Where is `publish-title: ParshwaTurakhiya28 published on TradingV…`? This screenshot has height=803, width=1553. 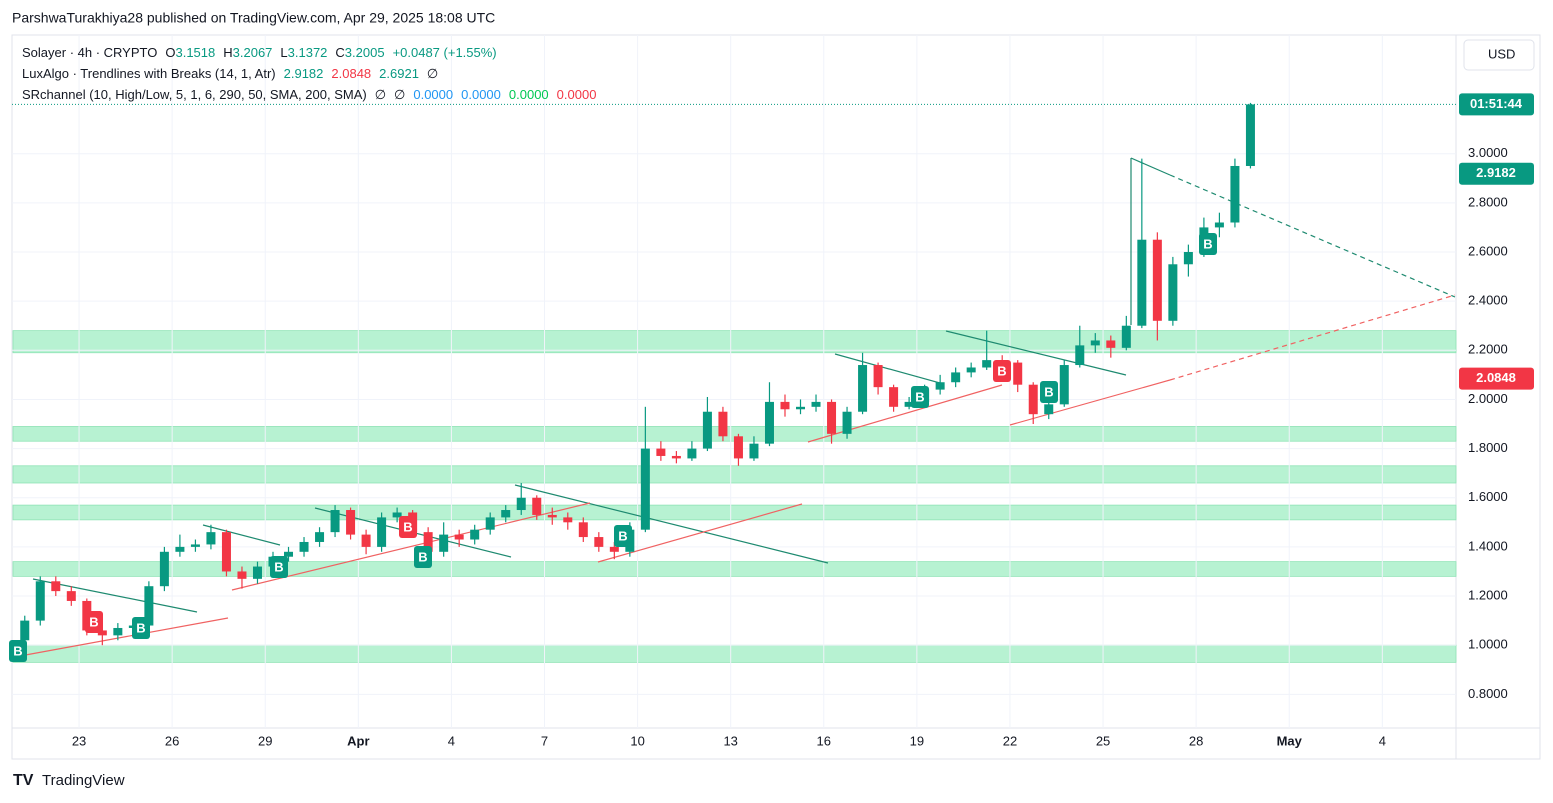
publish-title: ParshwaTurakhiya28 published on TradingV… is located at coordinates (253, 18).